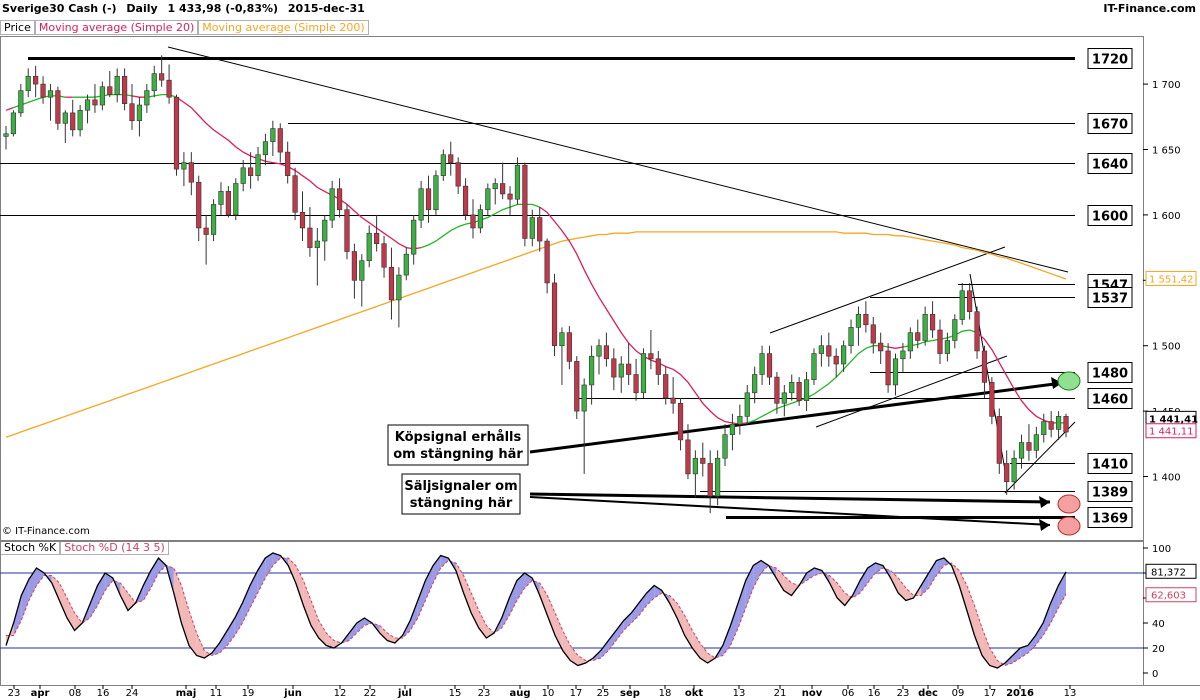 The width and height of the screenshot is (1200, 700). I want to click on stoch-d-line, so click(536, 612).